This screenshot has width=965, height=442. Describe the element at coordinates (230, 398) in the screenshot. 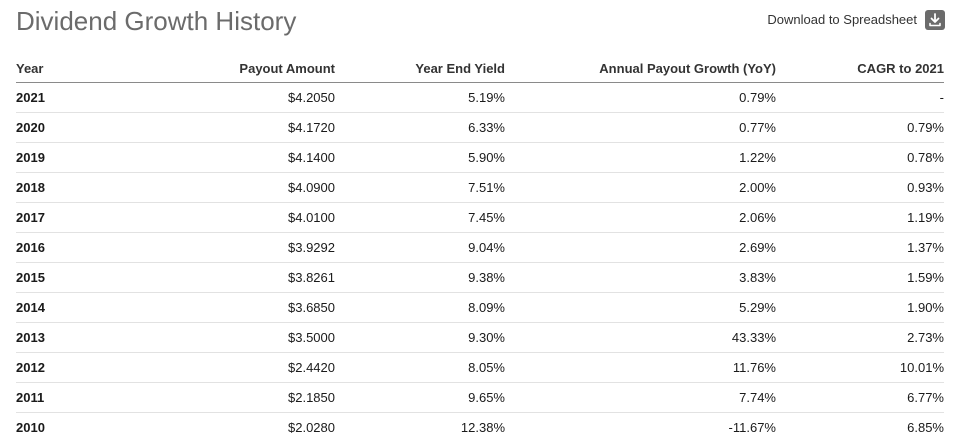

I see `cell-payout-amount: $2.1850` at that location.